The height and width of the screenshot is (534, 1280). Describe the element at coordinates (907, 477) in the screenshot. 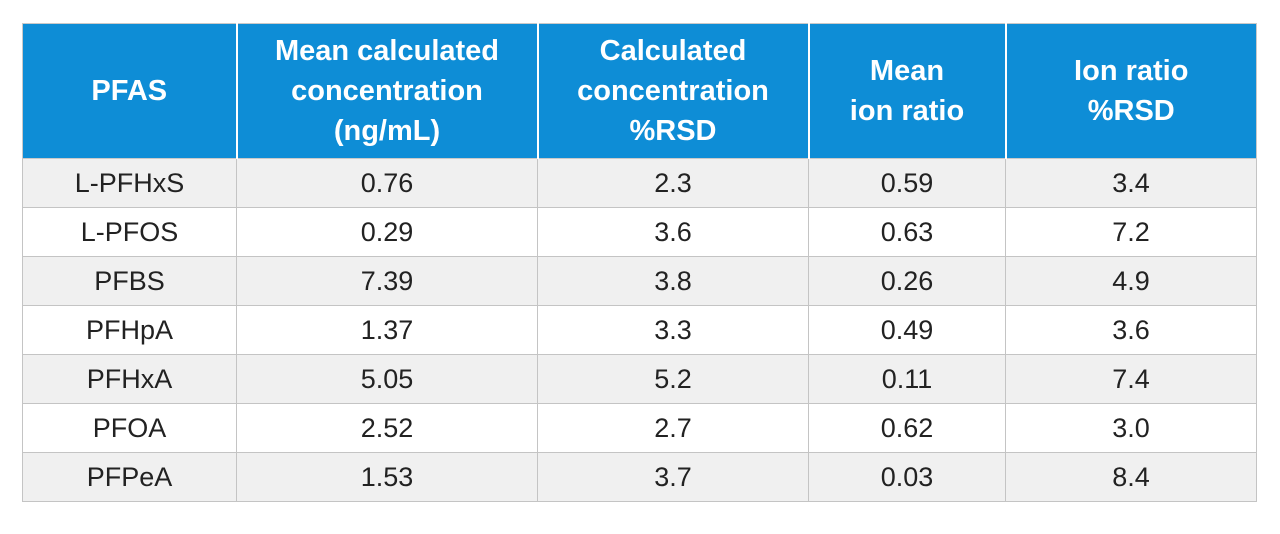

I see `cell-mean-ion-ratio: 0.03` at that location.